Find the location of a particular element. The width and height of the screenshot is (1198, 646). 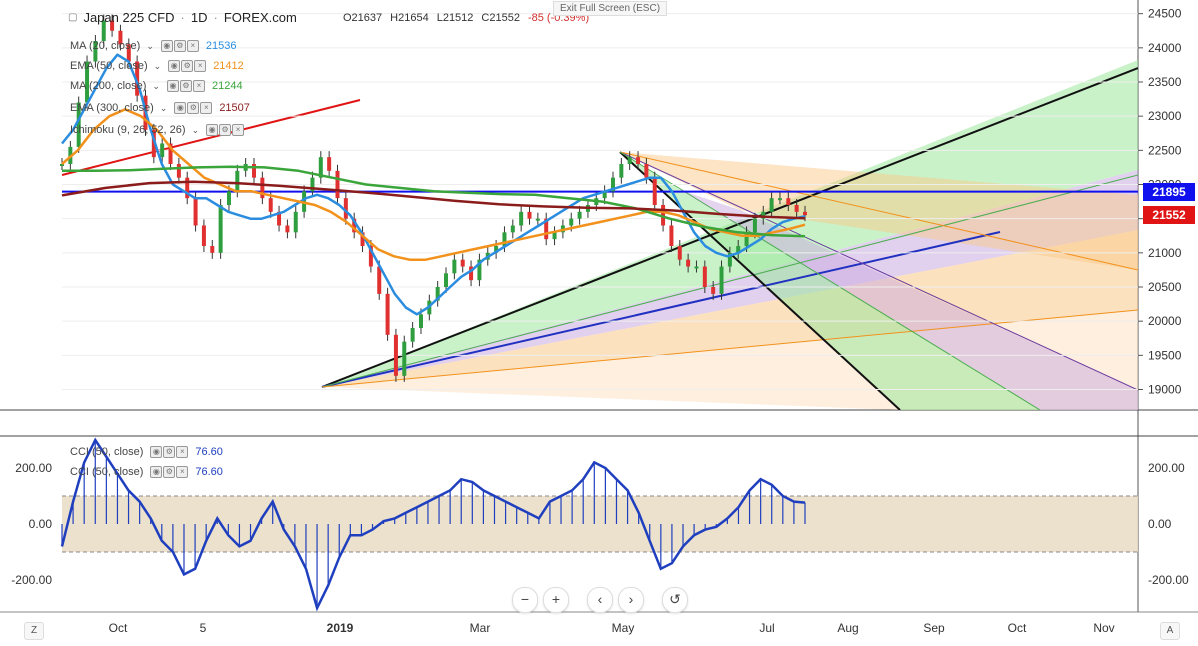

collapse-legend-icon: ▢ is located at coordinates (73, 17).